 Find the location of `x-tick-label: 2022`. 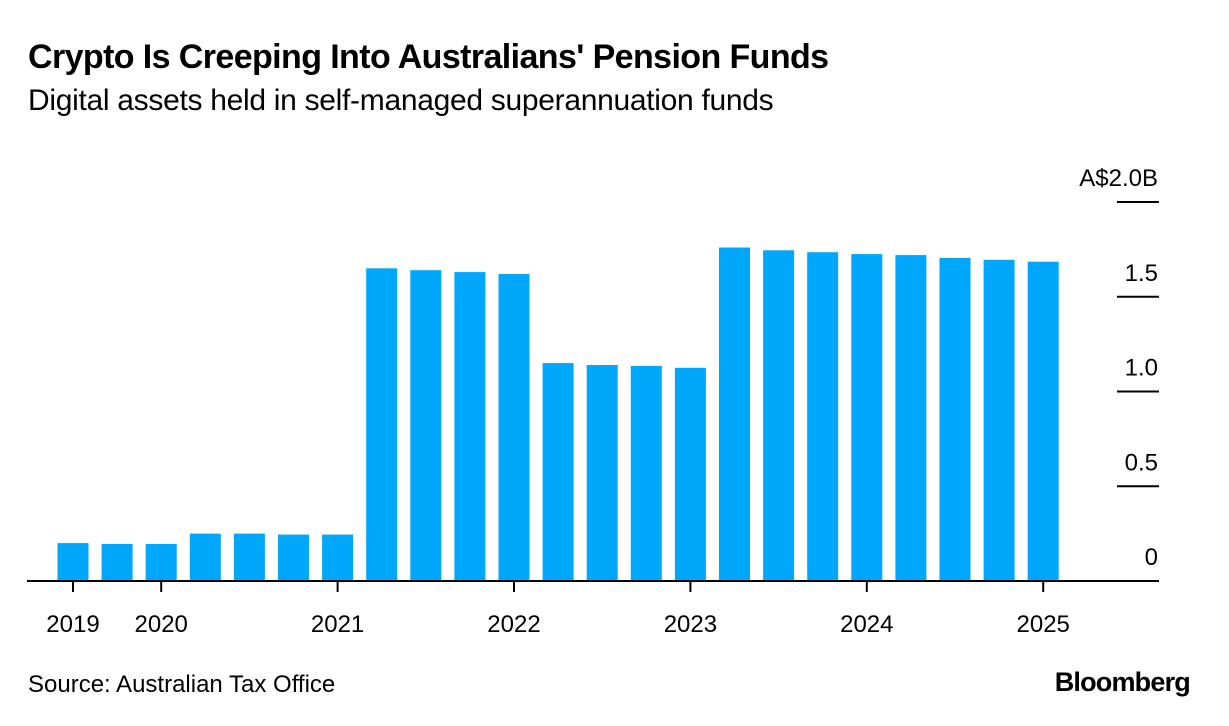

x-tick-label: 2022 is located at coordinates (513, 624).